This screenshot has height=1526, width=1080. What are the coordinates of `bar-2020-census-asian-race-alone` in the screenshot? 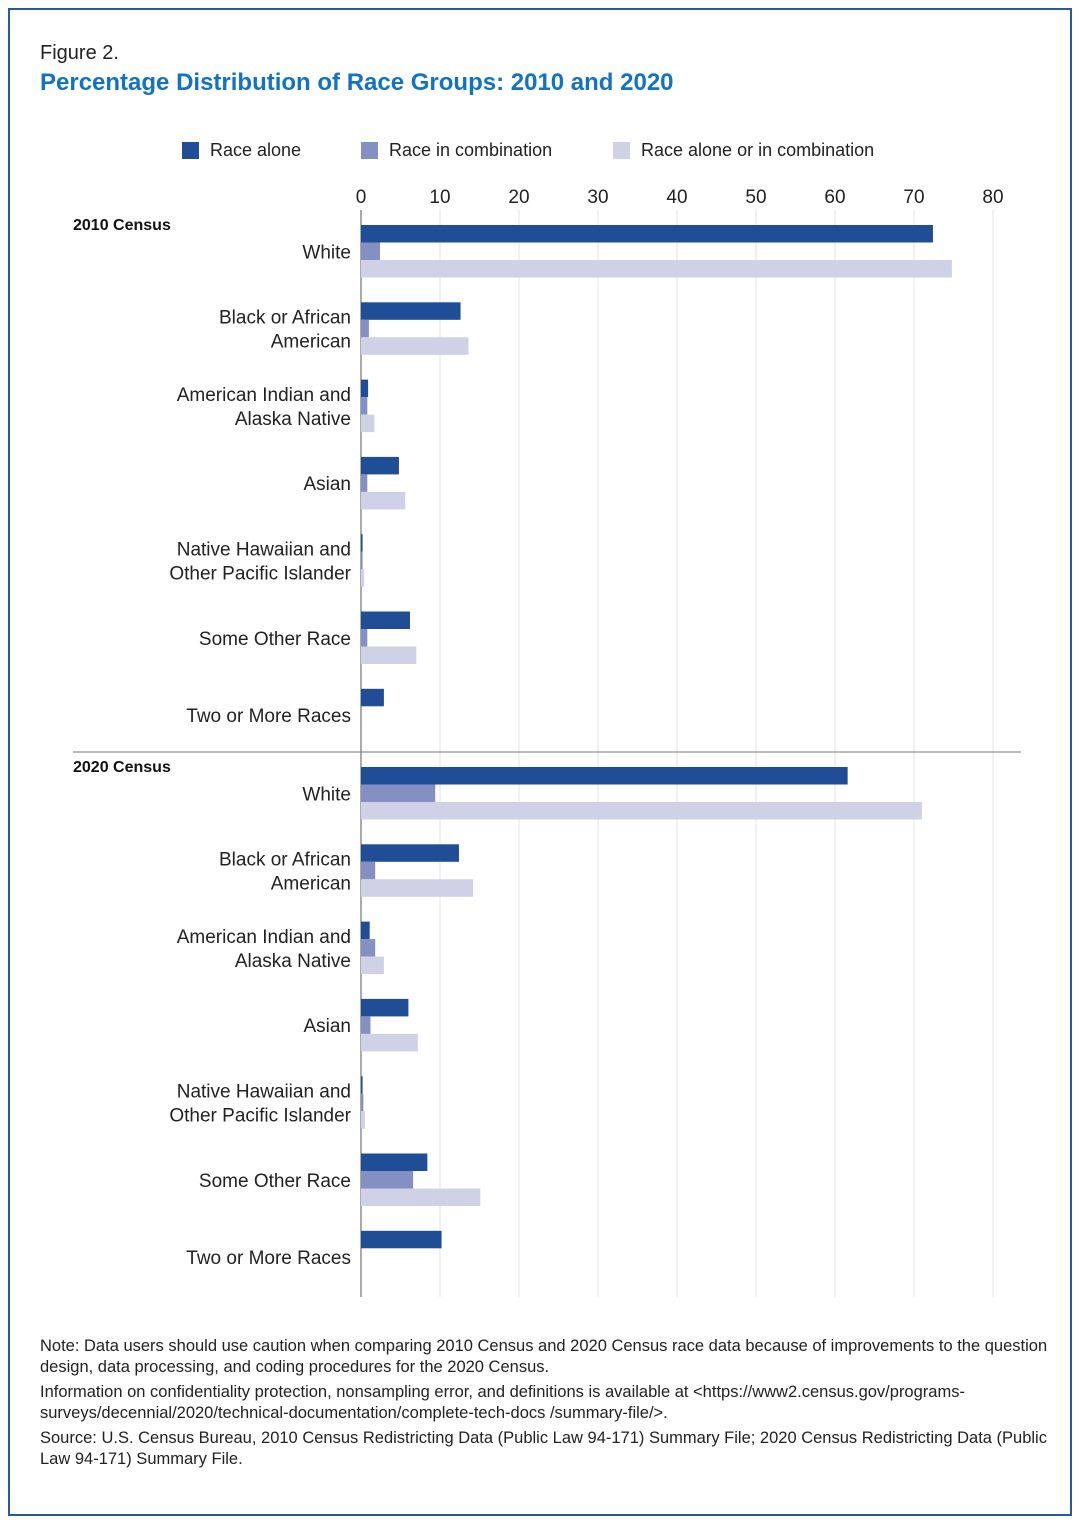 It's located at (385, 1007).